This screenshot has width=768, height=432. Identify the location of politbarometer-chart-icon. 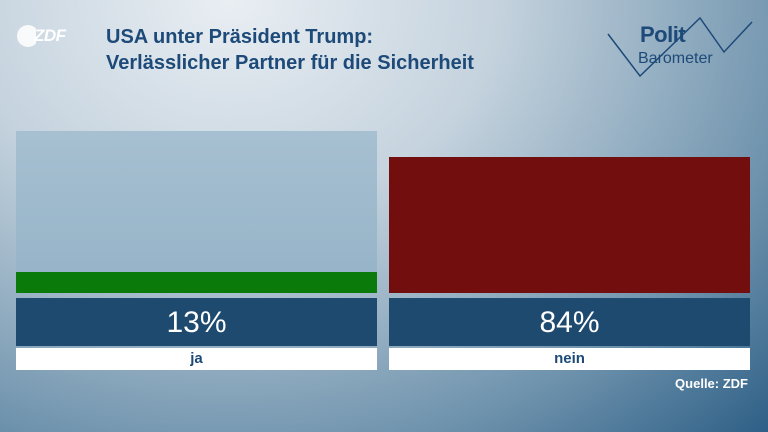
(680, 47).